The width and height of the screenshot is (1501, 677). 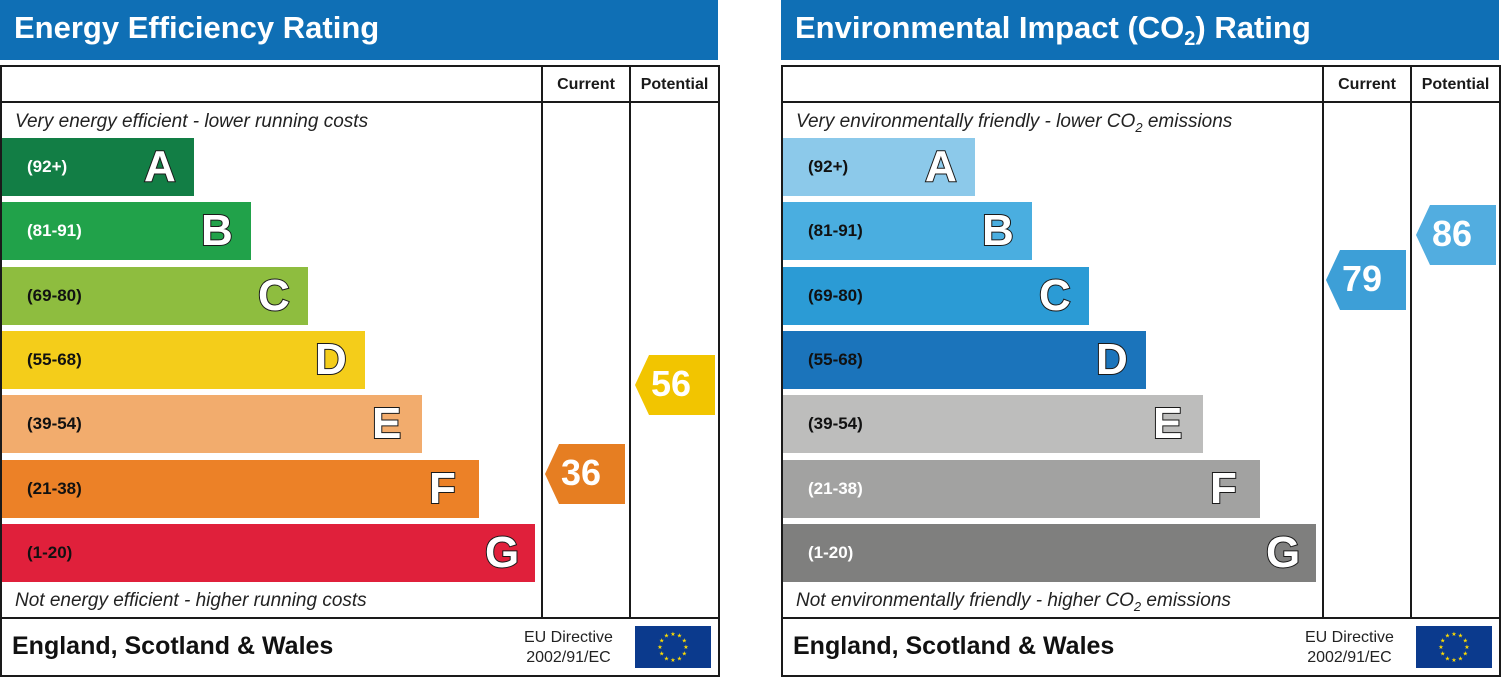 I want to click on environment-title-bar: Environmental Impact (CO2) Rating, so click(x=1140, y=30).